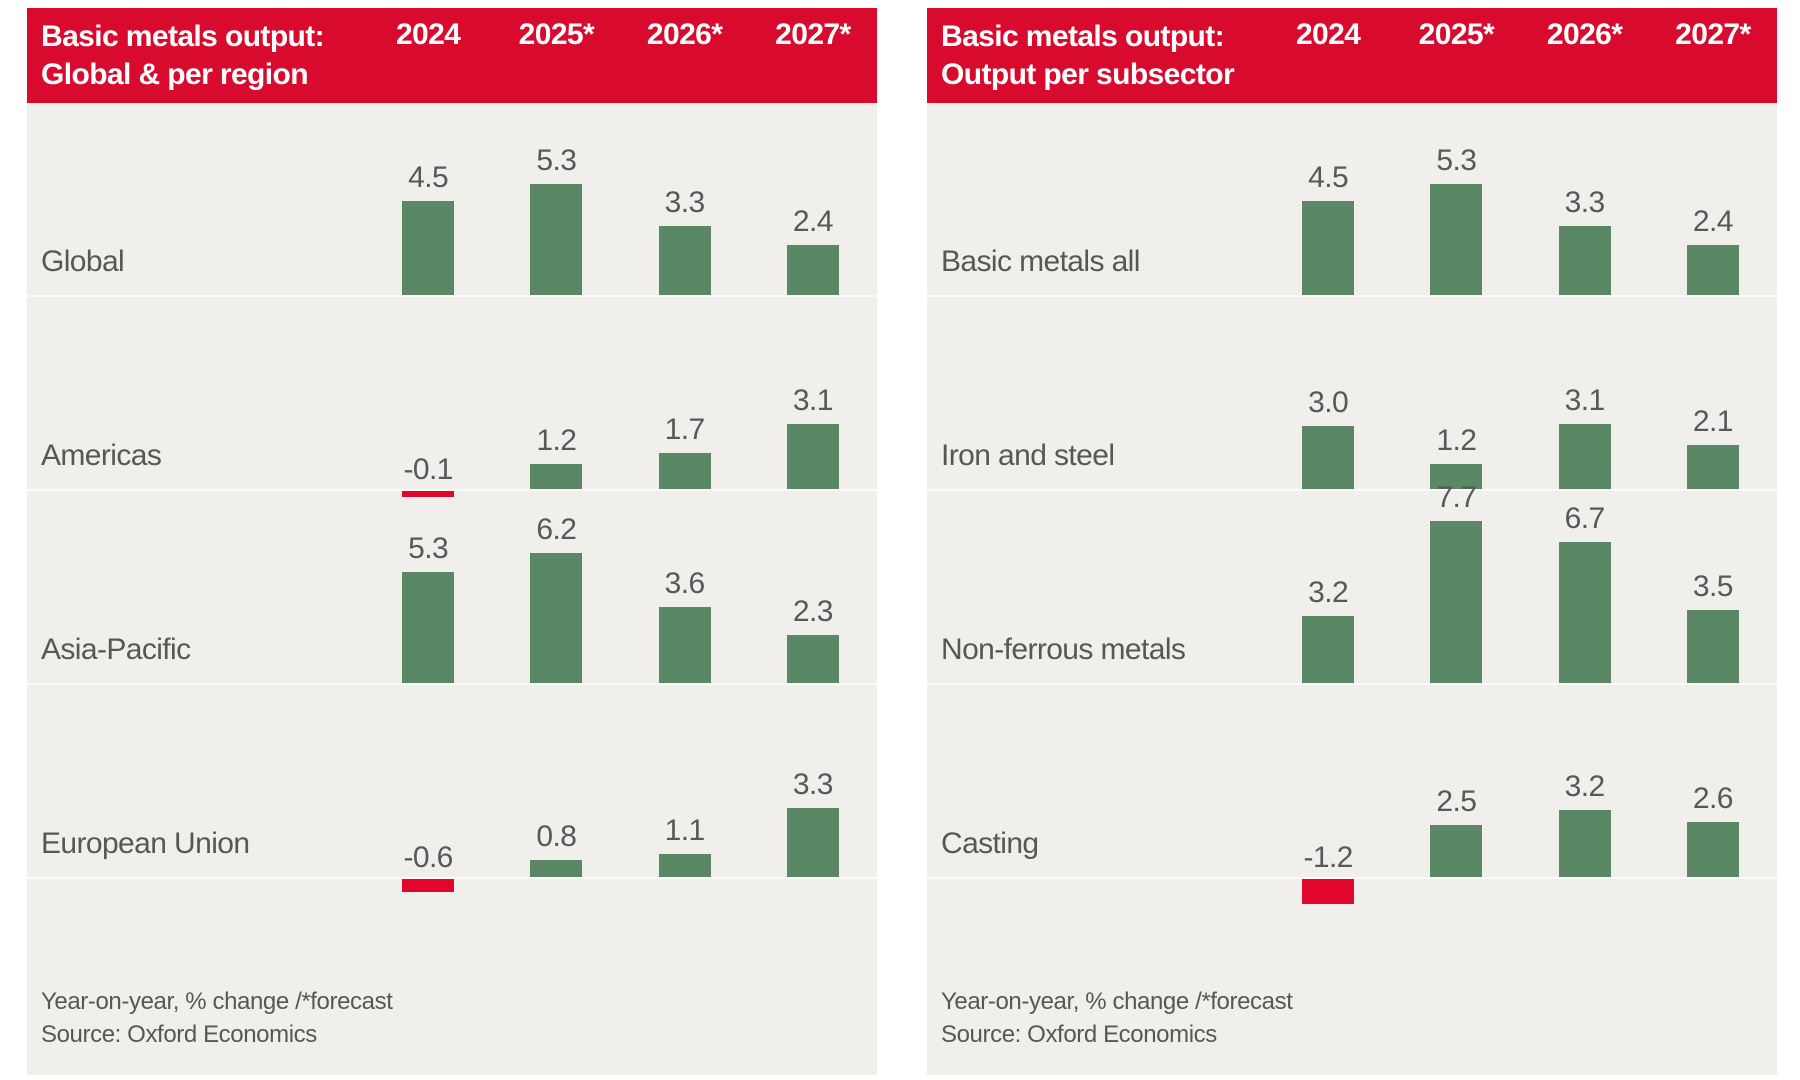 The height and width of the screenshot is (1080, 1800). What do you see at coordinates (685, 584) in the screenshot?
I see `value-label: 3.6` at bounding box center [685, 584].